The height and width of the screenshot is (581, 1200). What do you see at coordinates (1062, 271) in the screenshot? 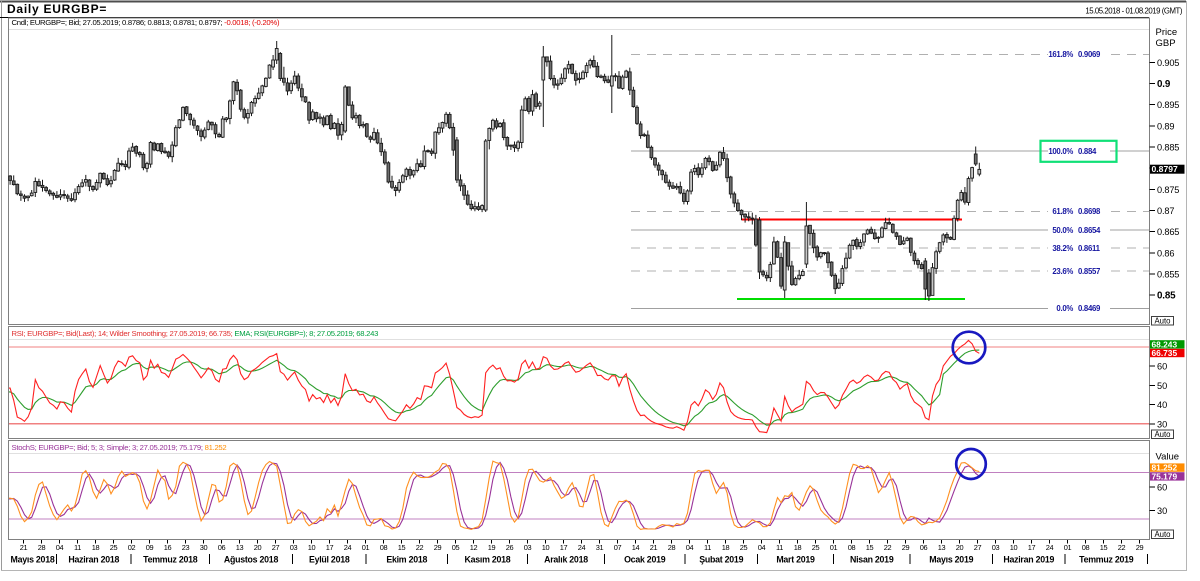
I see `svg-text: 23.6%` at bounding box center [1062, 271].